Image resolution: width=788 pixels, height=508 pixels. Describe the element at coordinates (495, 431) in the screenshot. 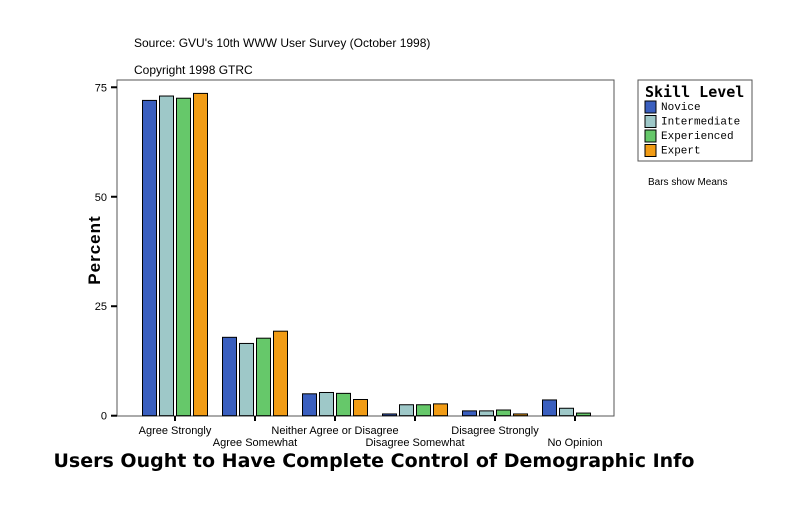

I see `x-tick-label: Disagree Strongly` at that location.